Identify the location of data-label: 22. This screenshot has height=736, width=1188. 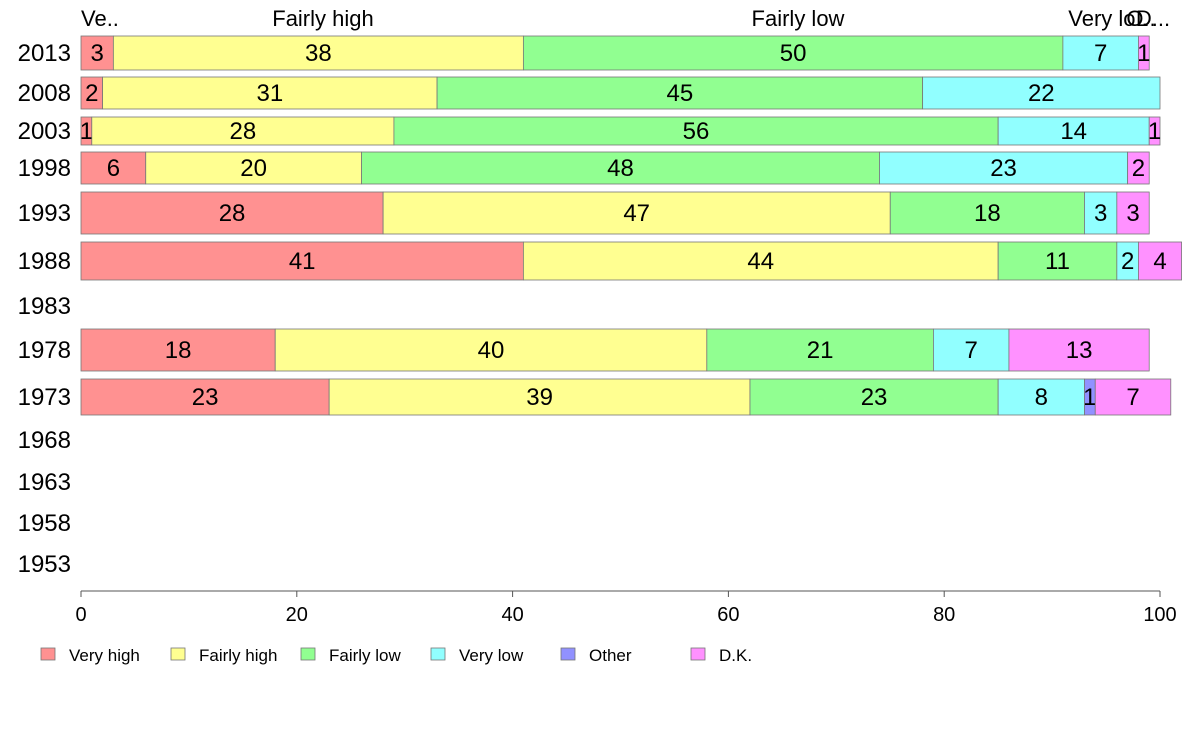
(1041, 93).